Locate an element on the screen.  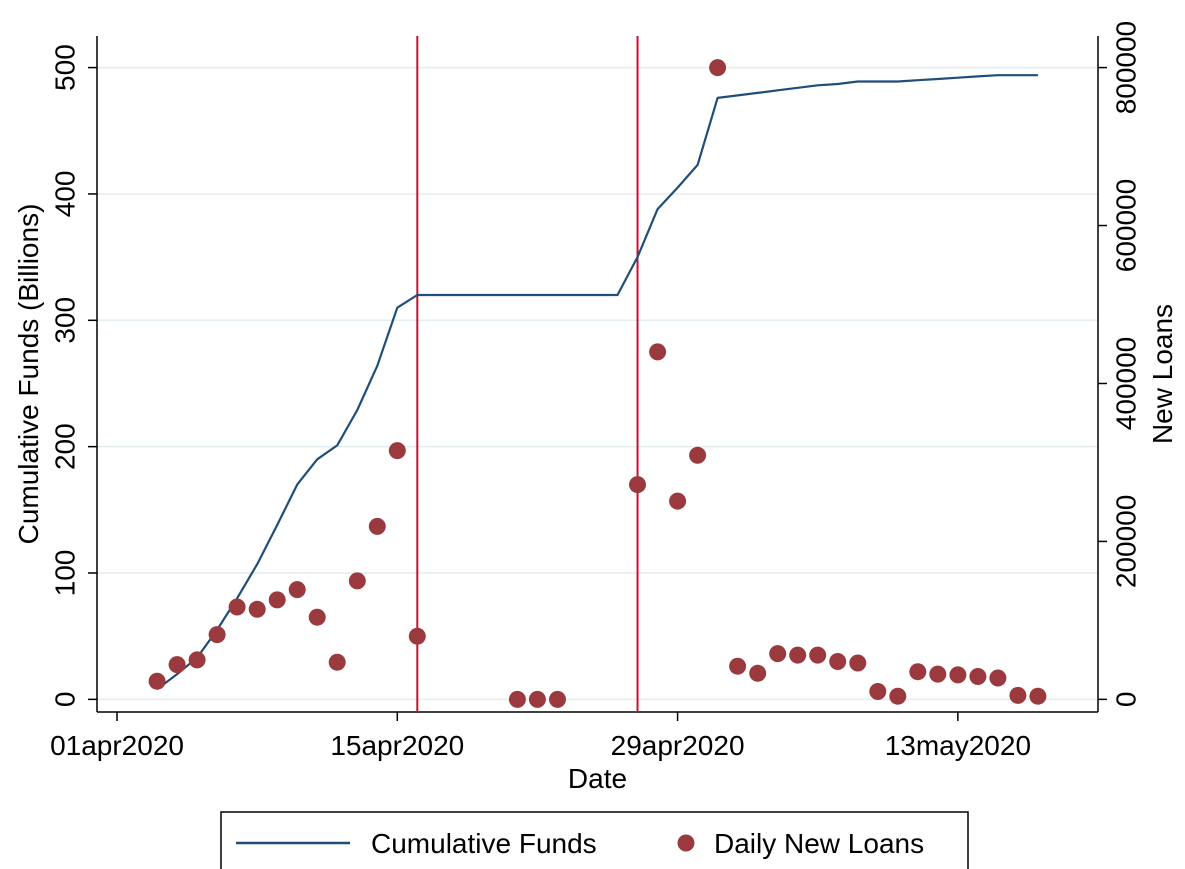
legend-label-cumulative-funds: Cumulative Funds is located at coordinates (484, 843).